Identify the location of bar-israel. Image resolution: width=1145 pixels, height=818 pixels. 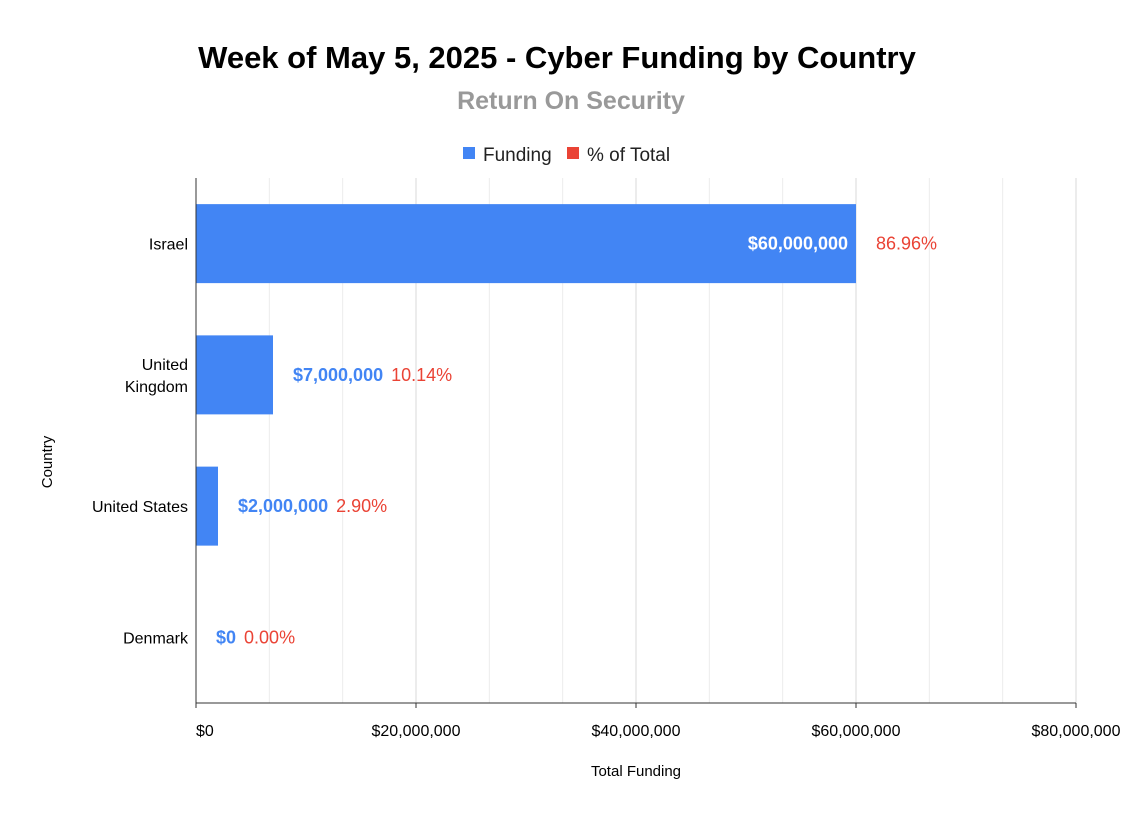
(526, 244).